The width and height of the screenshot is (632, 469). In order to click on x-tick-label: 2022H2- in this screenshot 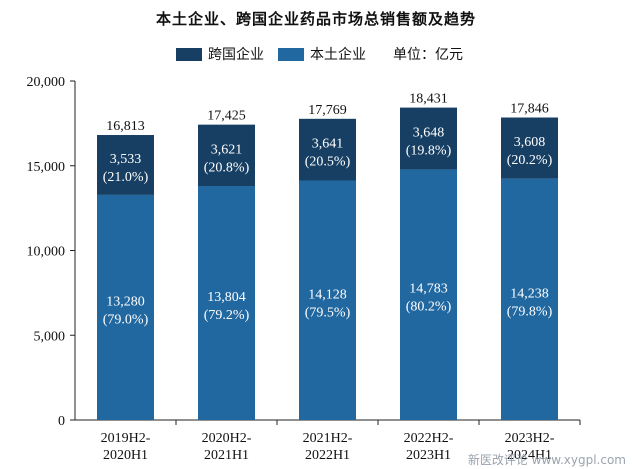, I will do `click(429, 438)`.